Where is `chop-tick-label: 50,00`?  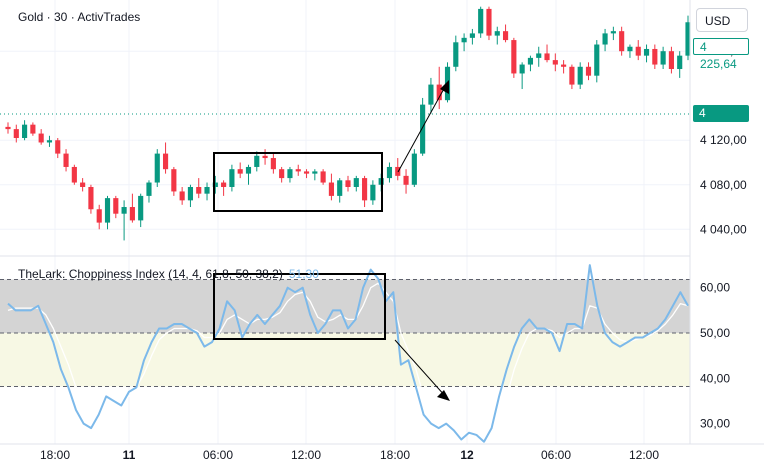
chop-tick-label: 50,00 is located at coordinates (715, 333).